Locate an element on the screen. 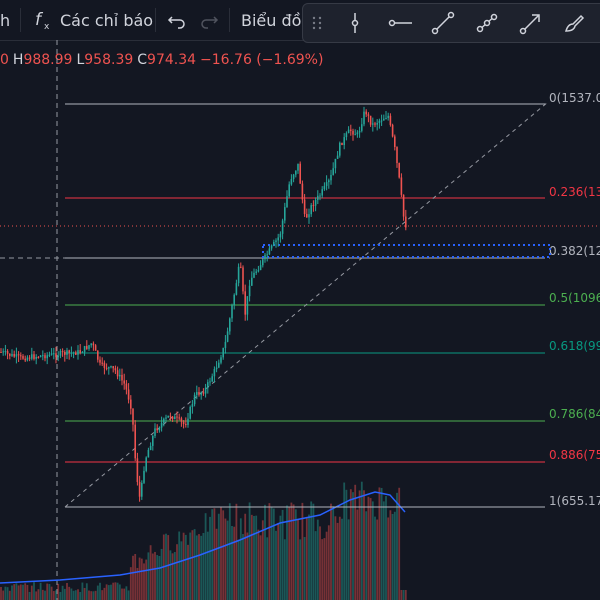  support-zone-box is located at coordinates (406, 251).